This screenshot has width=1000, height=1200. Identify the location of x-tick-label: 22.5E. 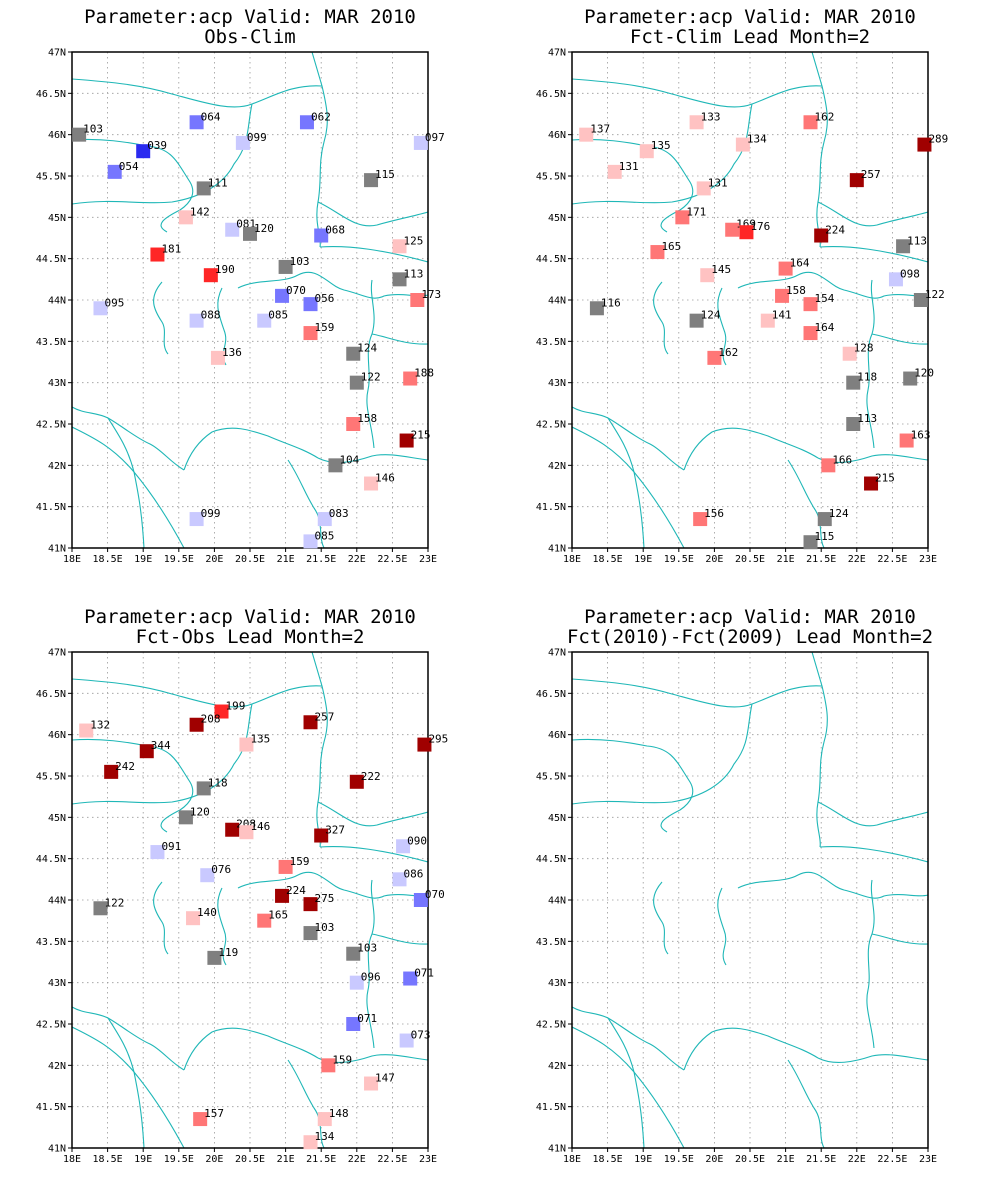
(392, 1159).